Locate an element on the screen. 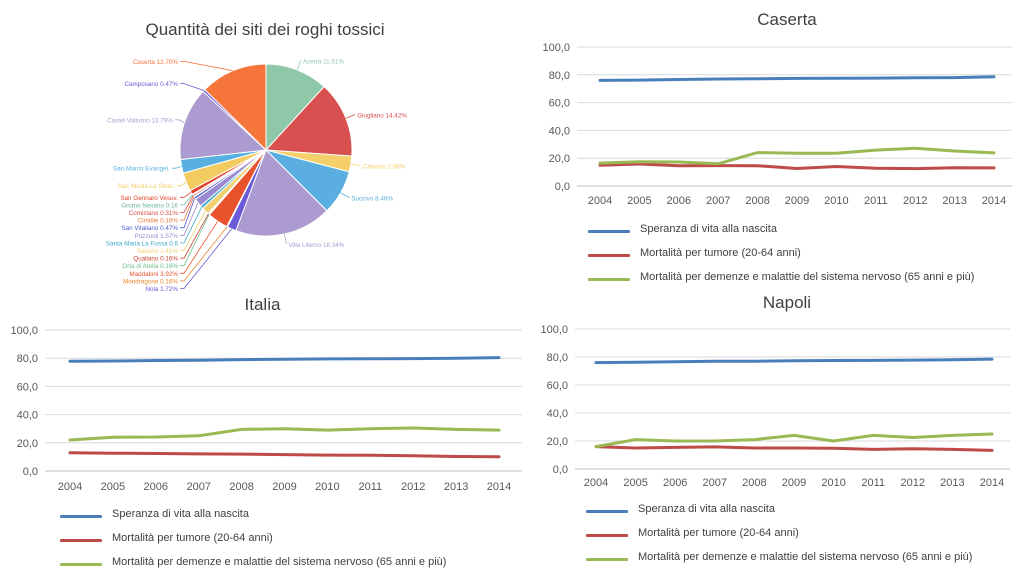 The height and width of the screenshot is (580, 1024). pie-slice-label: Mondragone 0.16% is located at coordinates (150, 281).